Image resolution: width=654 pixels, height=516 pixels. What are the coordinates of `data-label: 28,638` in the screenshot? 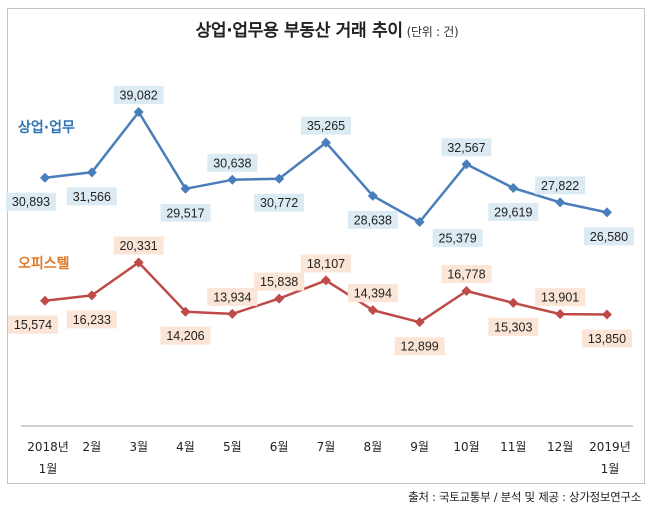 It's located at (373, 220).